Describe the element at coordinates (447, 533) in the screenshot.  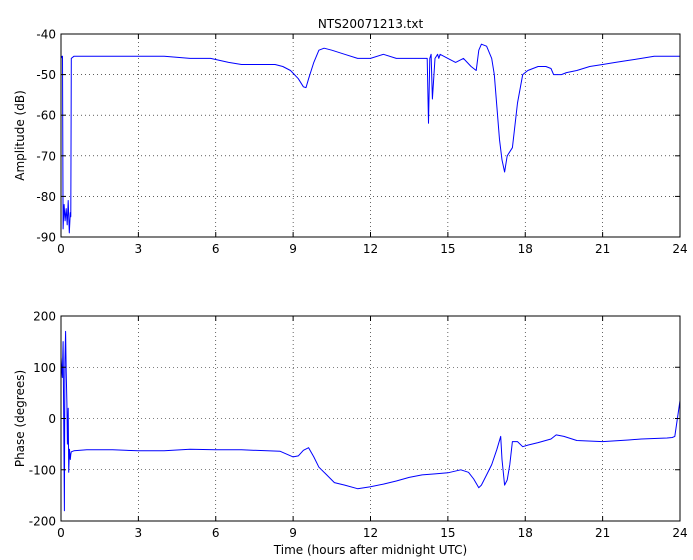
I see `phase-xtick-label: 15` at that location.